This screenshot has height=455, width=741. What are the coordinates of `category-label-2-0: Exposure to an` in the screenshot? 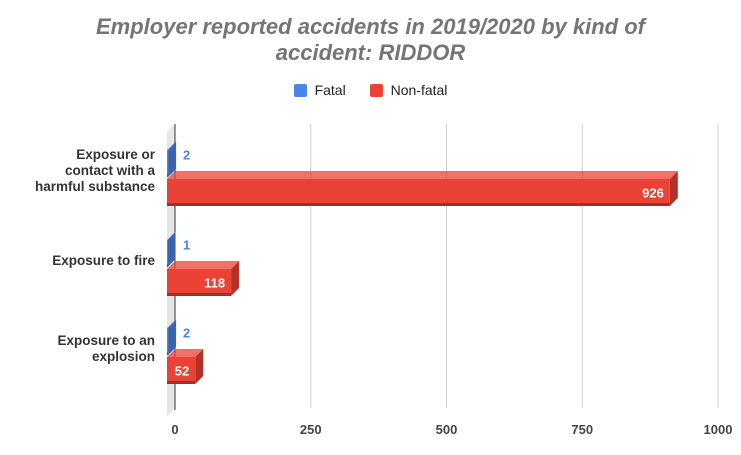 It's located at (106, 340).